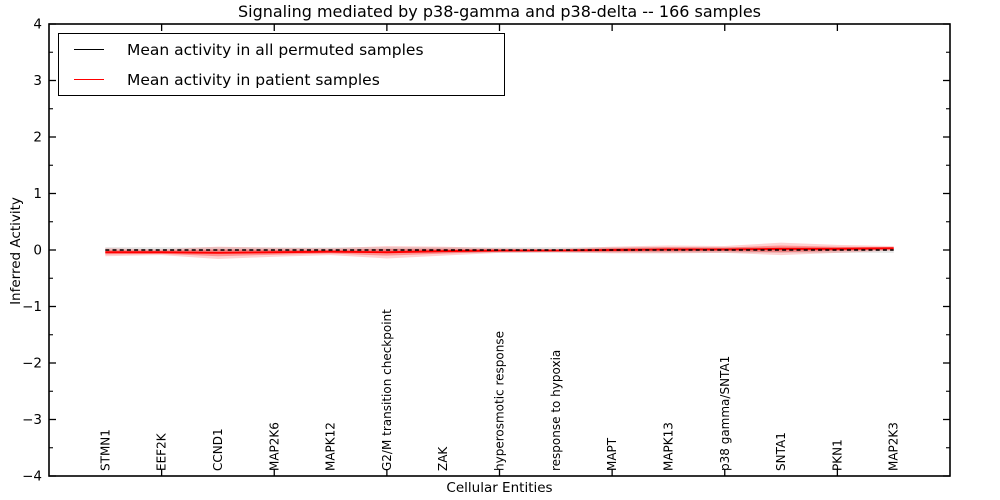 This screenshot has width=1000, height=500. Describe the element at coordinates (32, 420) in the screenshot. I see `y-tick-label: −3` at that location.